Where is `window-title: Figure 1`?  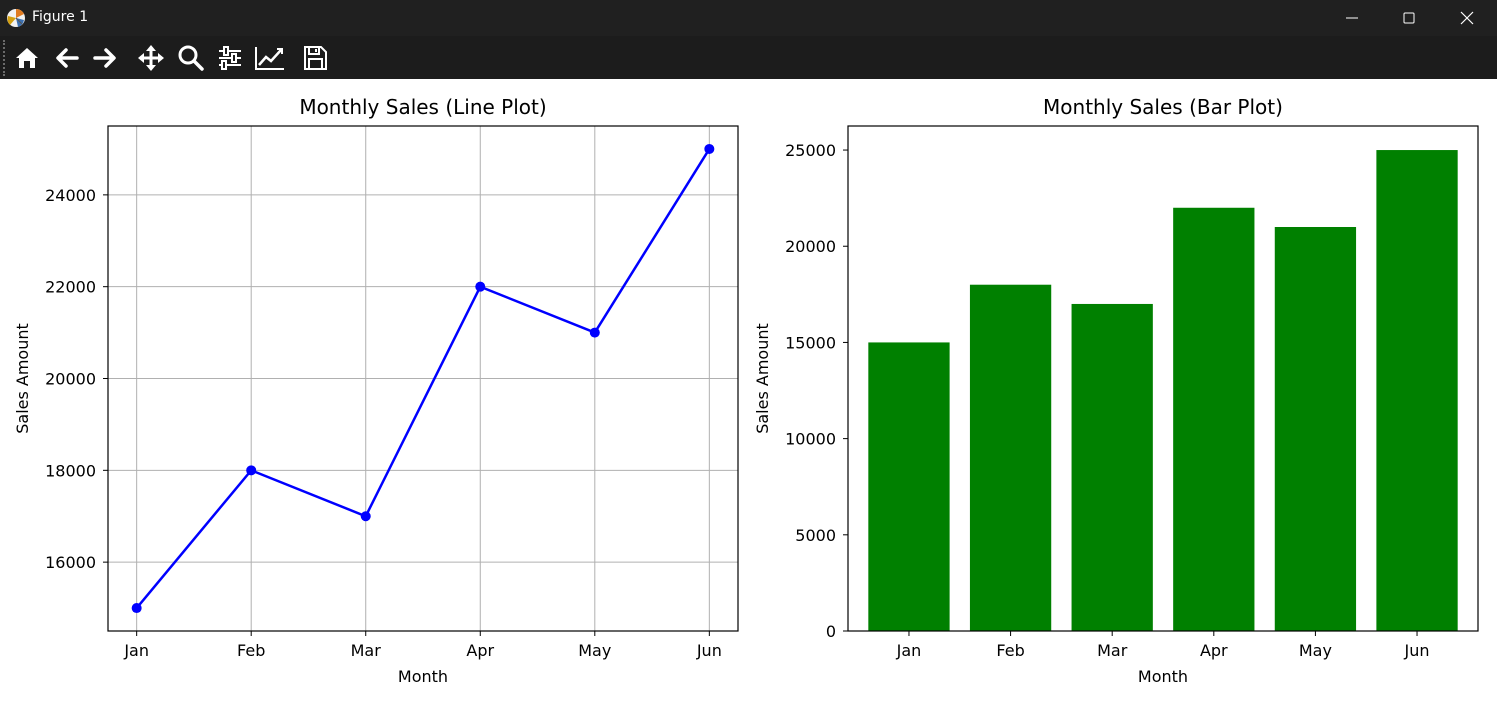
window-title: Figure 1 is located at coordinates (60, 17).